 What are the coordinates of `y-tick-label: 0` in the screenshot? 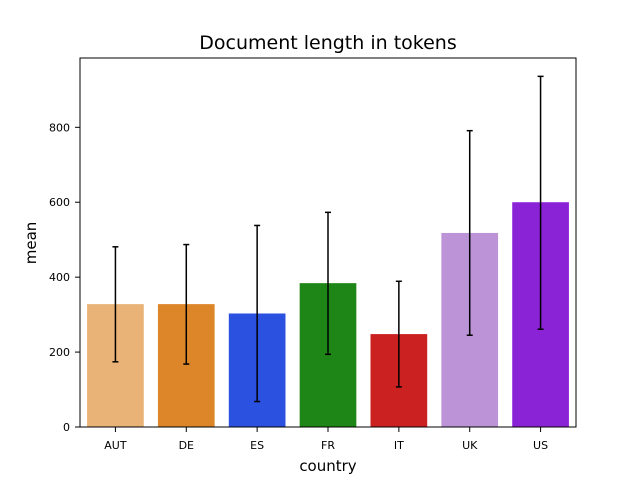 It's located at (66, 427).